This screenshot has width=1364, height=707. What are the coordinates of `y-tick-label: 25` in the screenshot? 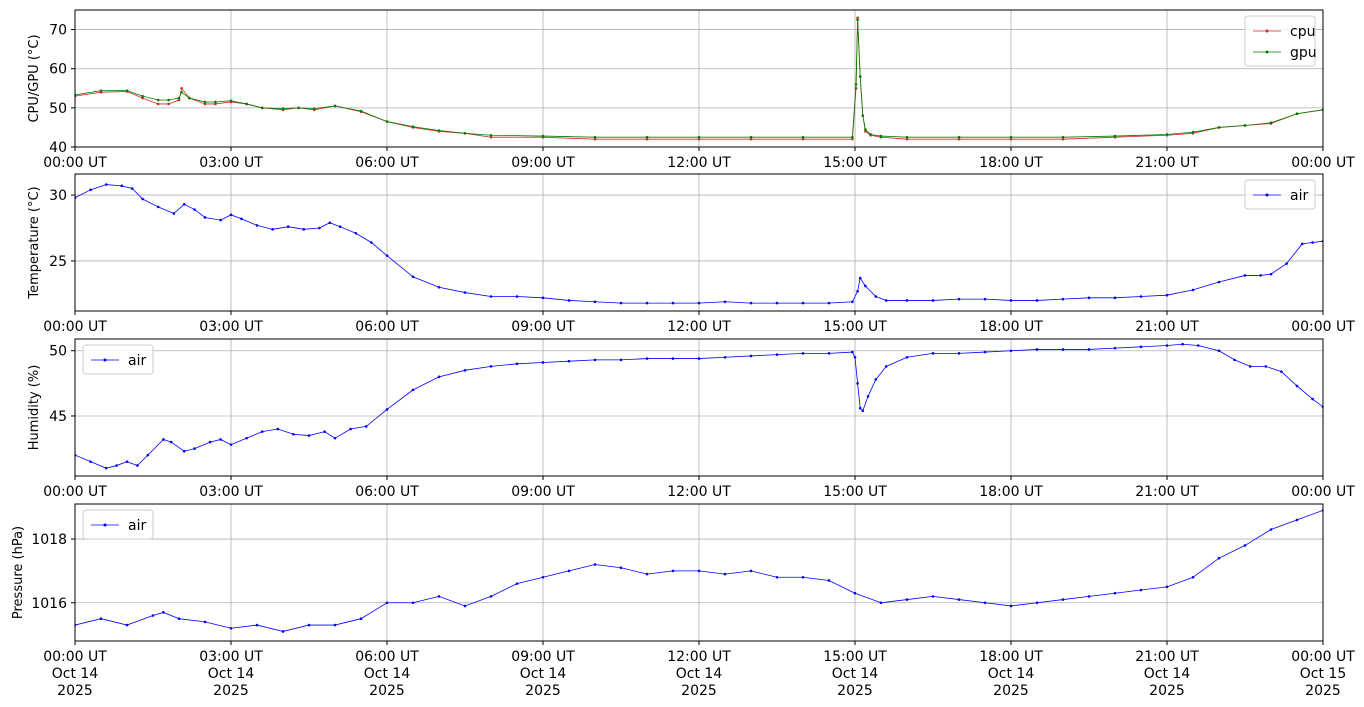 It's located at (58, 262).